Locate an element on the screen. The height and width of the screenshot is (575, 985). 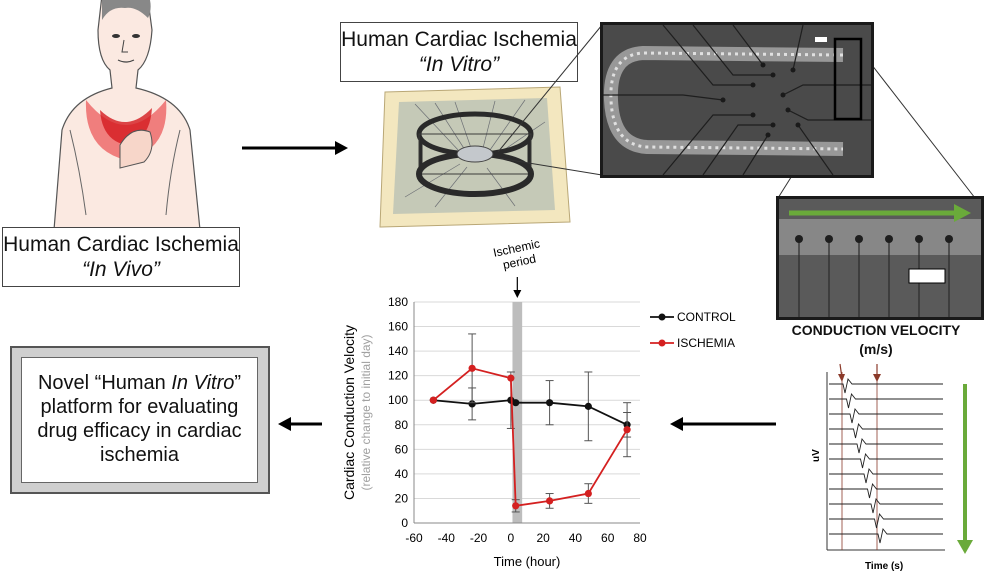
invitro-title: Human Cardiac Ischemia is located at coordinates (459, 39).